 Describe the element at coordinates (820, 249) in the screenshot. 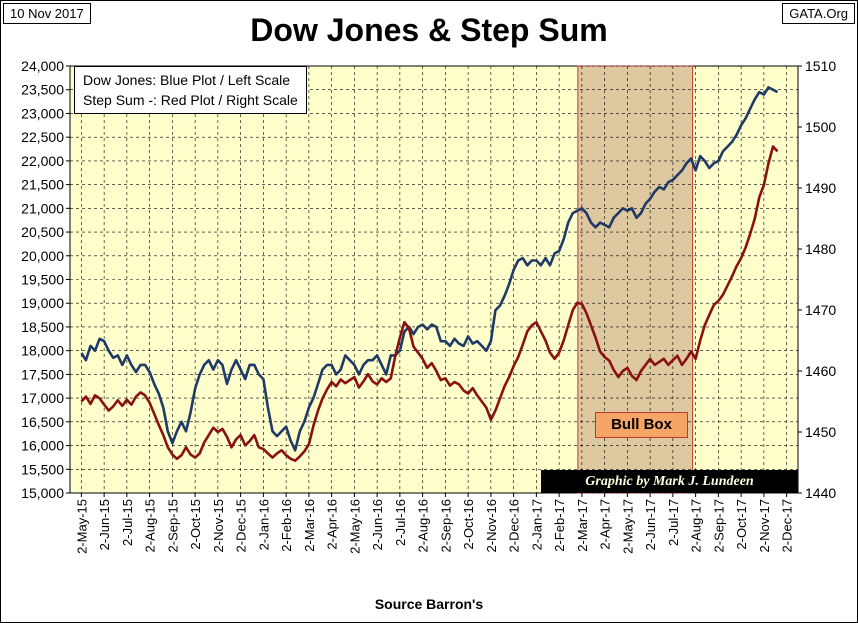

I see `right-tick-label: 1480` at that location.